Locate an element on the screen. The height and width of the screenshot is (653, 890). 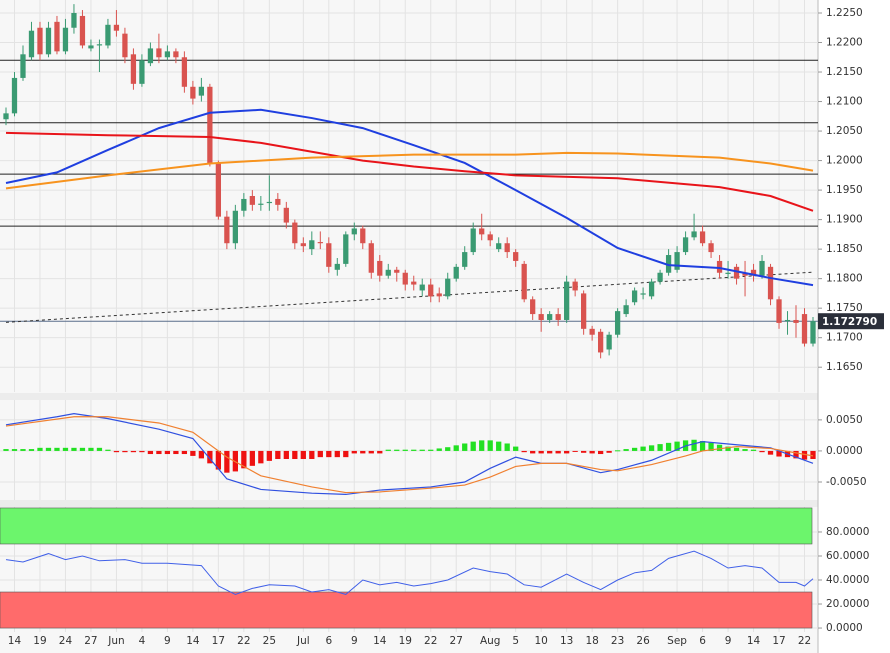
x-tick-label: Jun is located at coordinates (115, 641).